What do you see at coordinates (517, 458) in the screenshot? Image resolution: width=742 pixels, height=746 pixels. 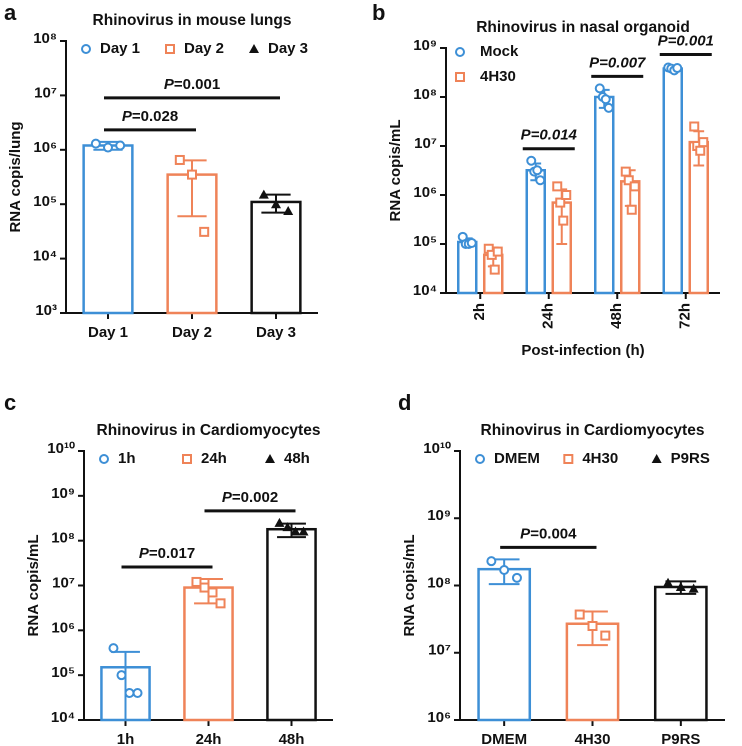 I see `legend-label: DMEM` at bounding box center [517, 458].